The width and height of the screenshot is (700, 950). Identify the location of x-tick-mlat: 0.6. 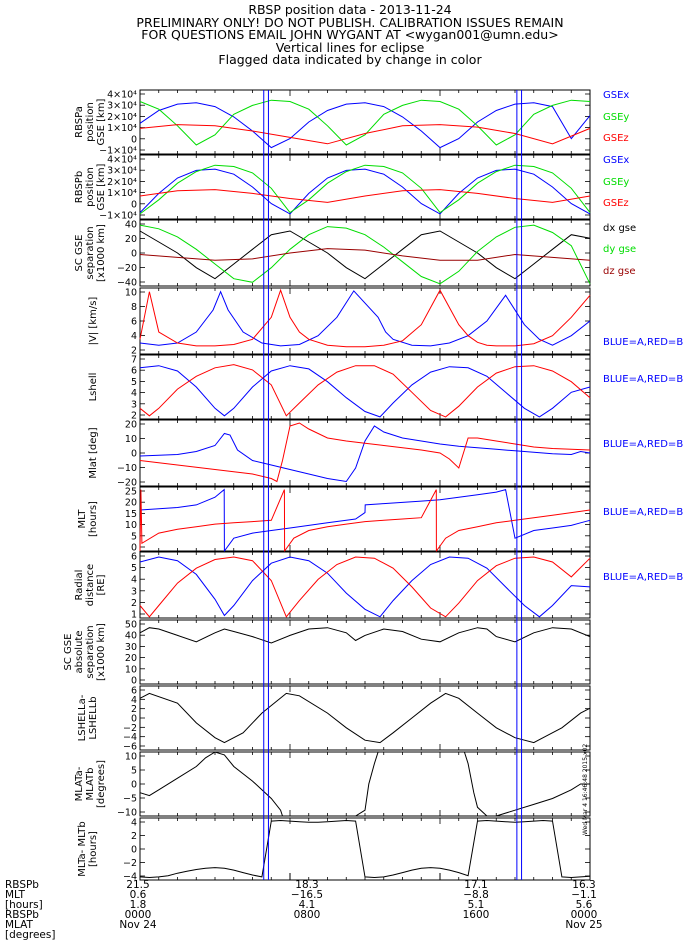
(138, 895).